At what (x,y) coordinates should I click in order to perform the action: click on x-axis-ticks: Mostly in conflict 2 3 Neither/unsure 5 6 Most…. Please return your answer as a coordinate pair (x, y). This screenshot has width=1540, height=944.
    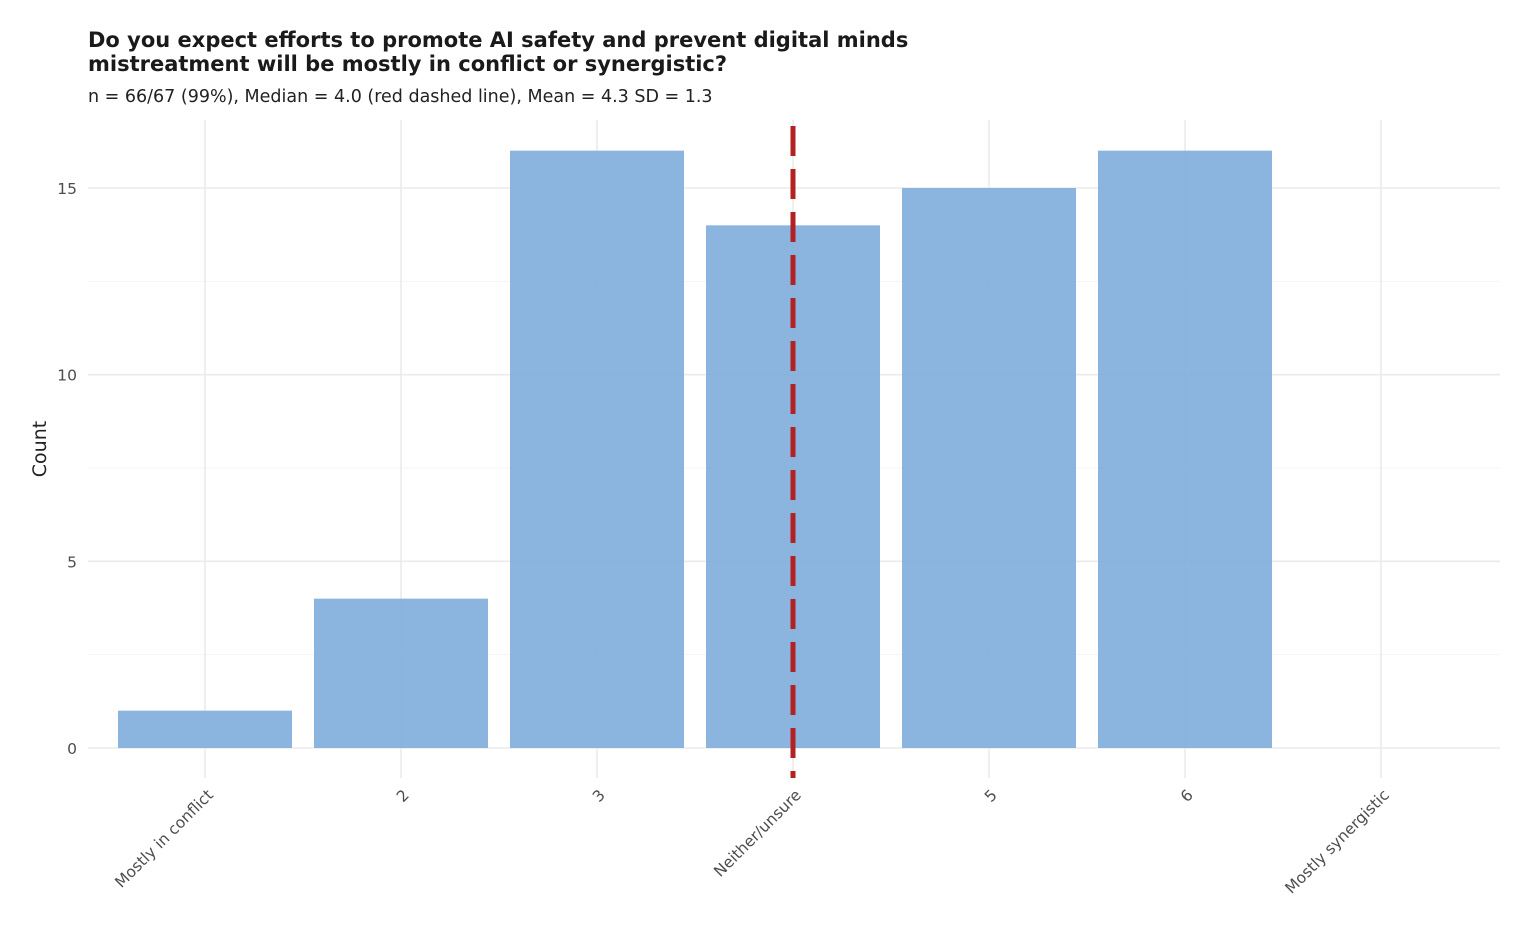
    Looking at the image, I should click on (751, 841).